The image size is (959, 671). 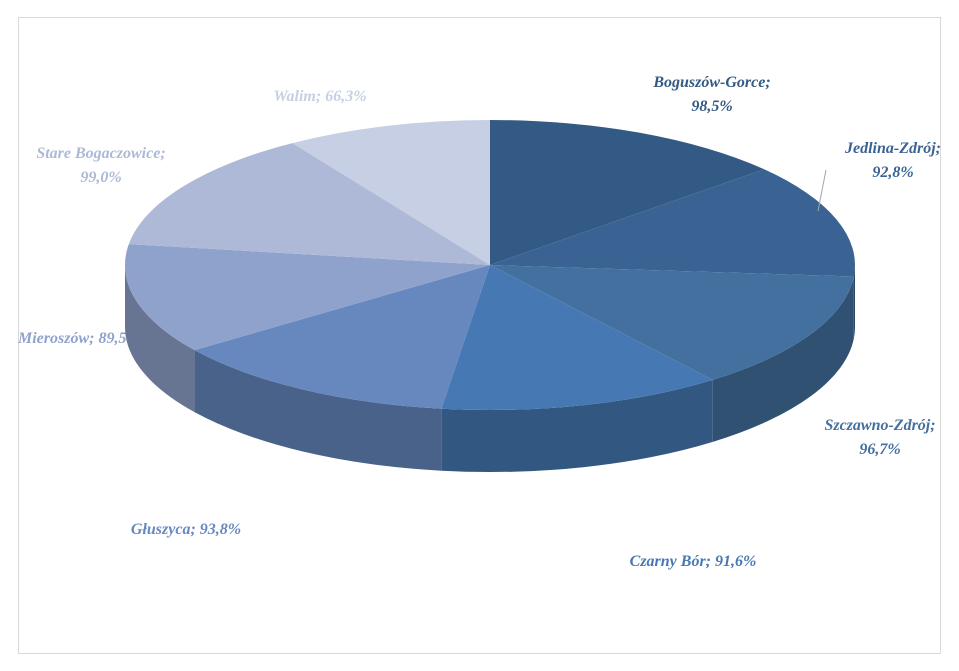 What do you see at coordinates (892, 160) in the screenshot?
I see `data-label: Jedlina-Zdrój; 92,8%` at bounding box center [892, 160].